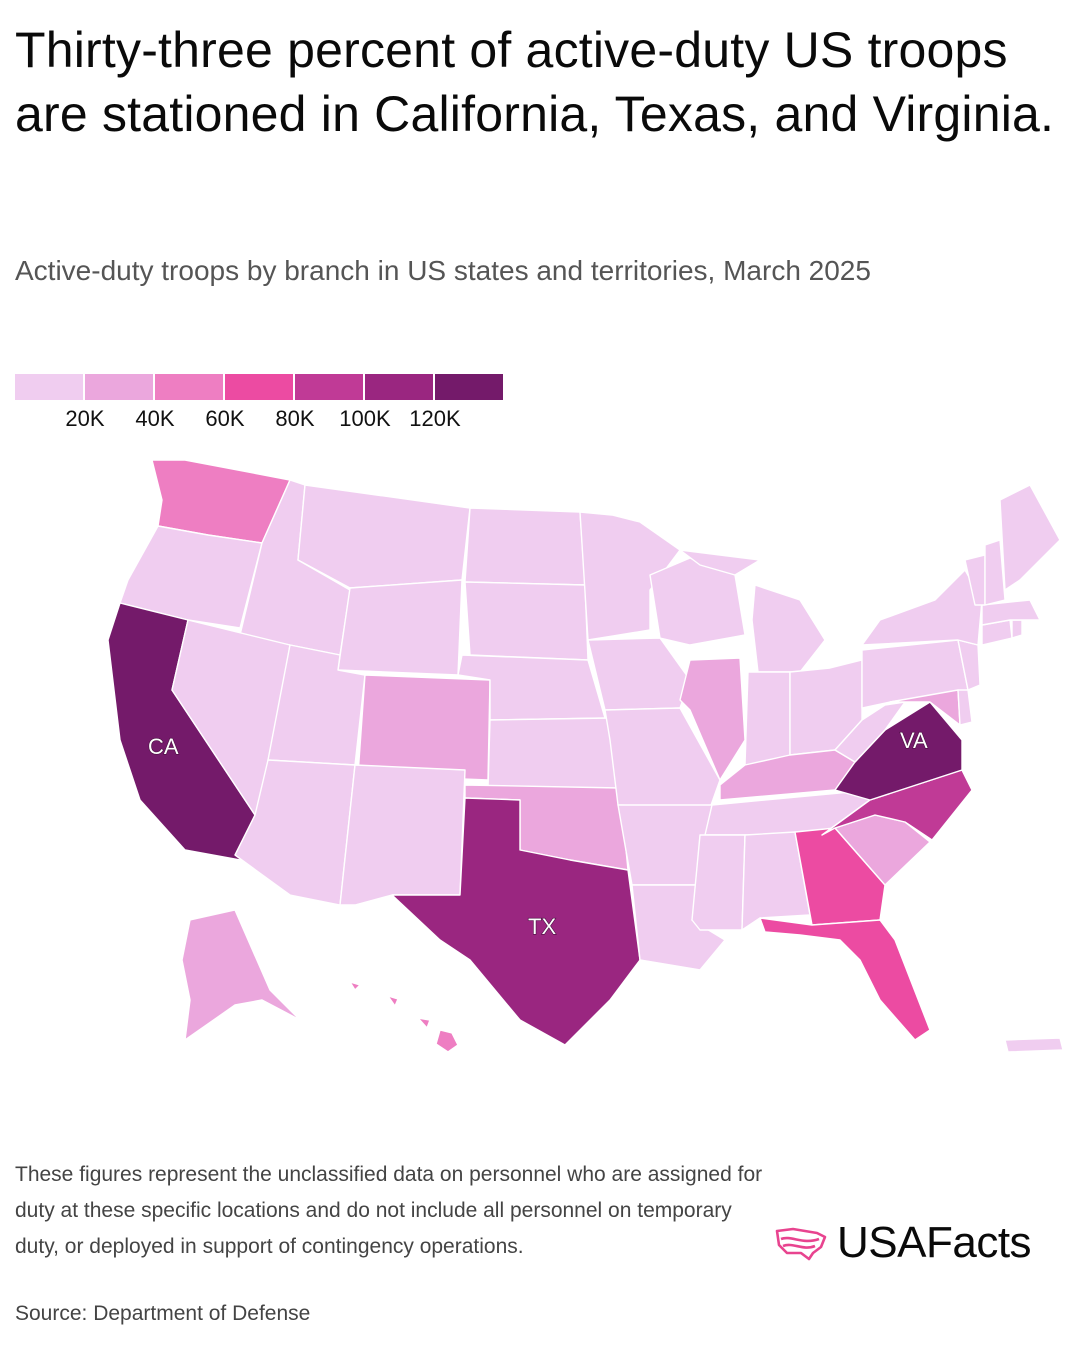  Describe the element at coordinates (526, 621) in the screenshot. I see `state-sd` at that location.